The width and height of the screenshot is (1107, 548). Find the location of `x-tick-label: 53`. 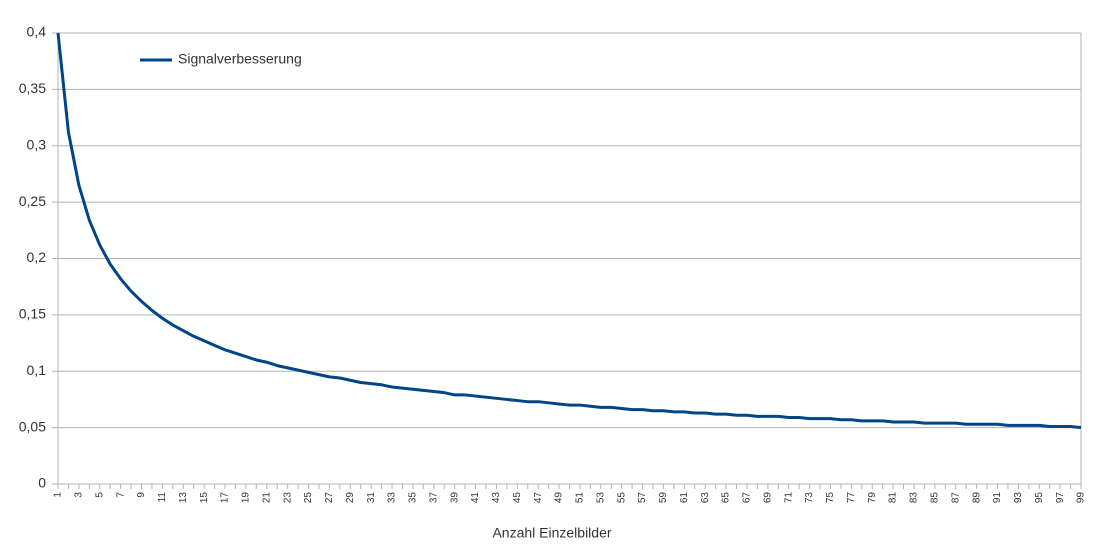

x-tick-label: 53 is located at coordinates (600, 498).